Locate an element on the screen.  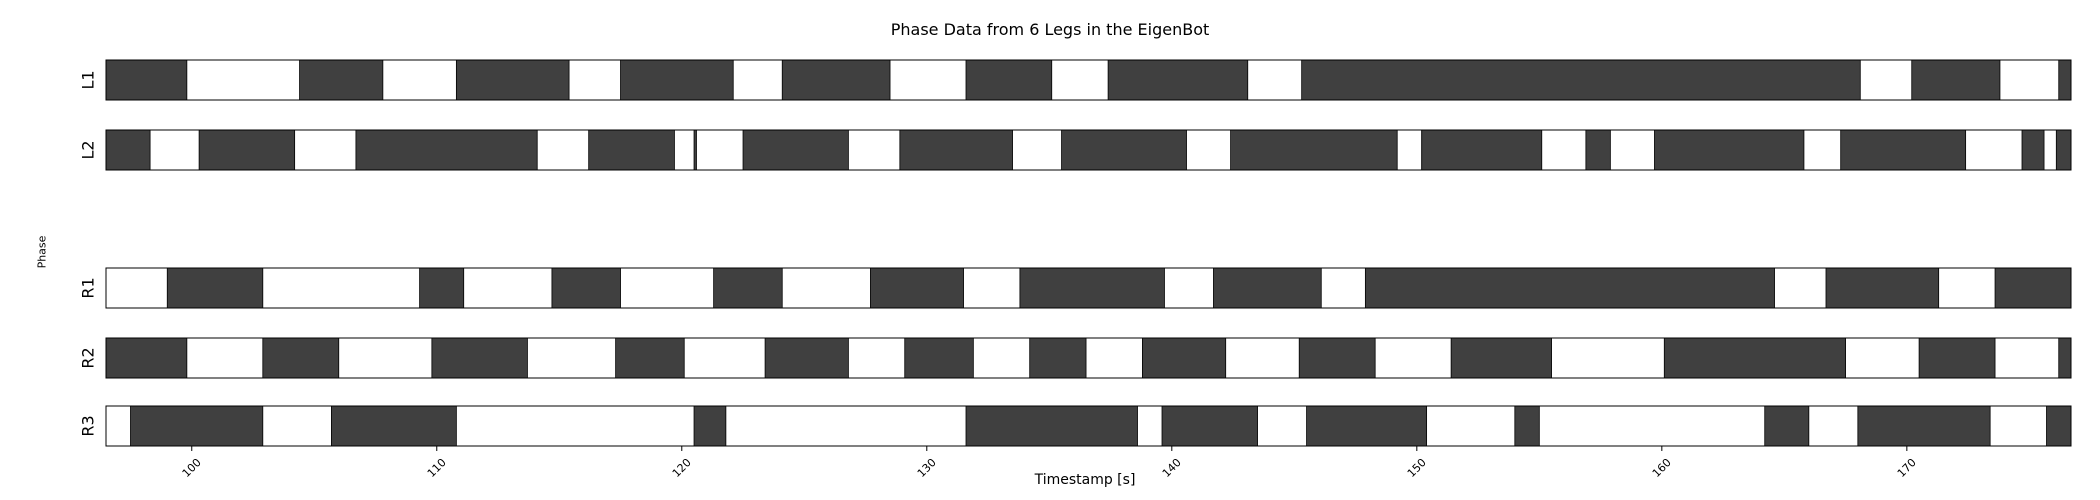
x-tick-label-140: 140 is located at coordinates (1172, 468).